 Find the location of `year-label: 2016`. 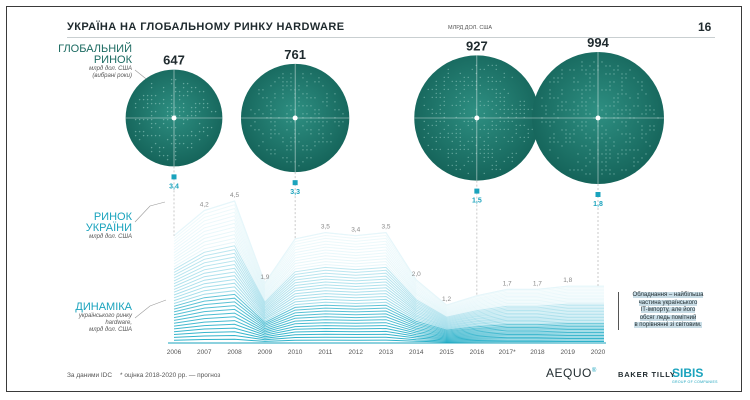

year-label: 2016 is located at coordinates (477, 352).